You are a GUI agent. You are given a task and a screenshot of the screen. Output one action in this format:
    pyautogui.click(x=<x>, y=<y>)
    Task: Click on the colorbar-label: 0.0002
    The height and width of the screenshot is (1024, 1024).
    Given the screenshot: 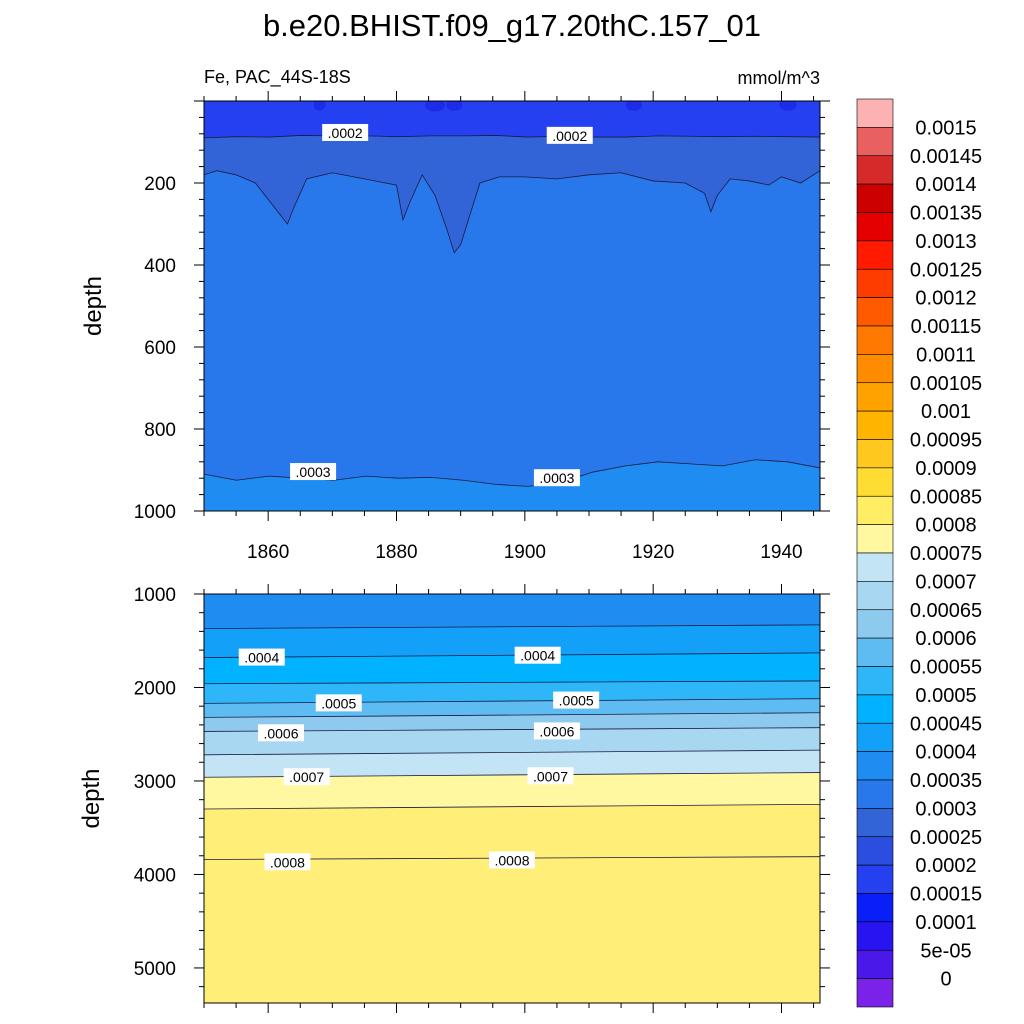 What is the action you would take?
    pyautogui.click(x=945, y=866)
    